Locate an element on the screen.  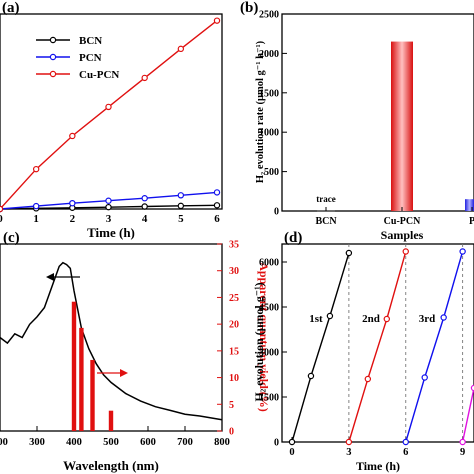
panel-c-xtick-label: 600 is located at coordinates (148, 442).